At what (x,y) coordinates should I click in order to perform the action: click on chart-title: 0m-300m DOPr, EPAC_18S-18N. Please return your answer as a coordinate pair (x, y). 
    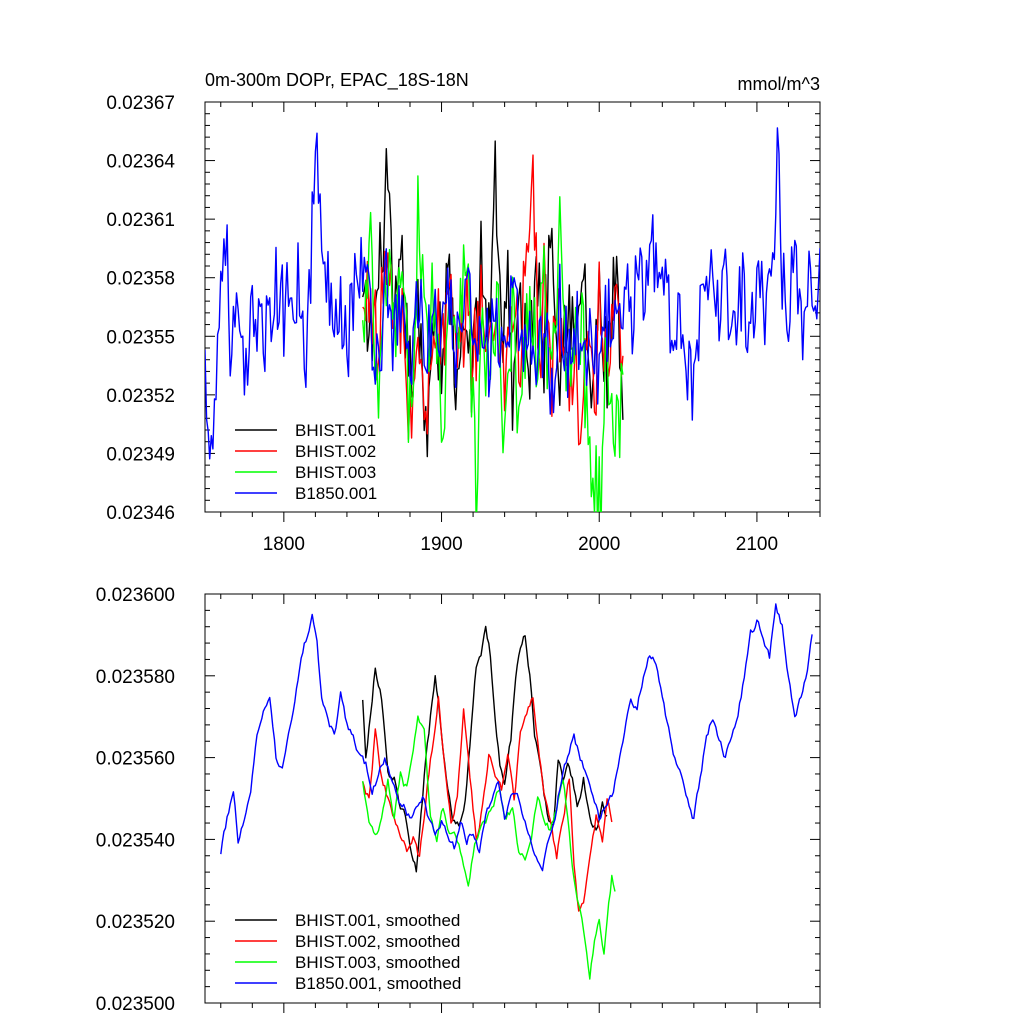
    Looking at the image, I should click on (337, 80).